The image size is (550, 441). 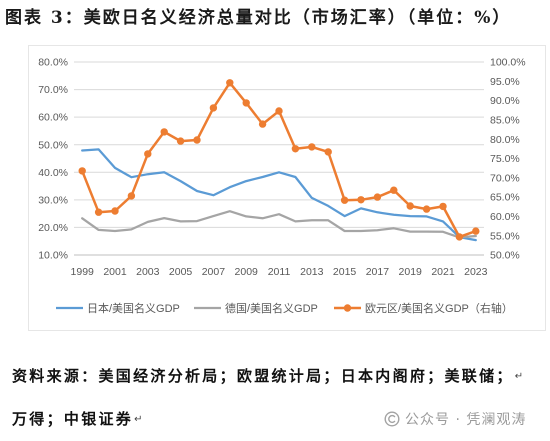 What do you see at coordinates (83, 272) in the screenshot?
I see `x-tick-label: 1999` at bounding box center [83, 272].